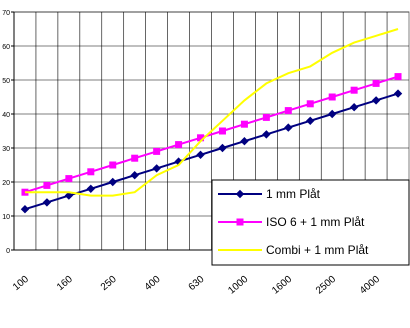 This screenshot has width=410, height=328. Describe the element at coordinates (238, 285) in the screenshot. I see `x-tick-label: 1000` at that location.